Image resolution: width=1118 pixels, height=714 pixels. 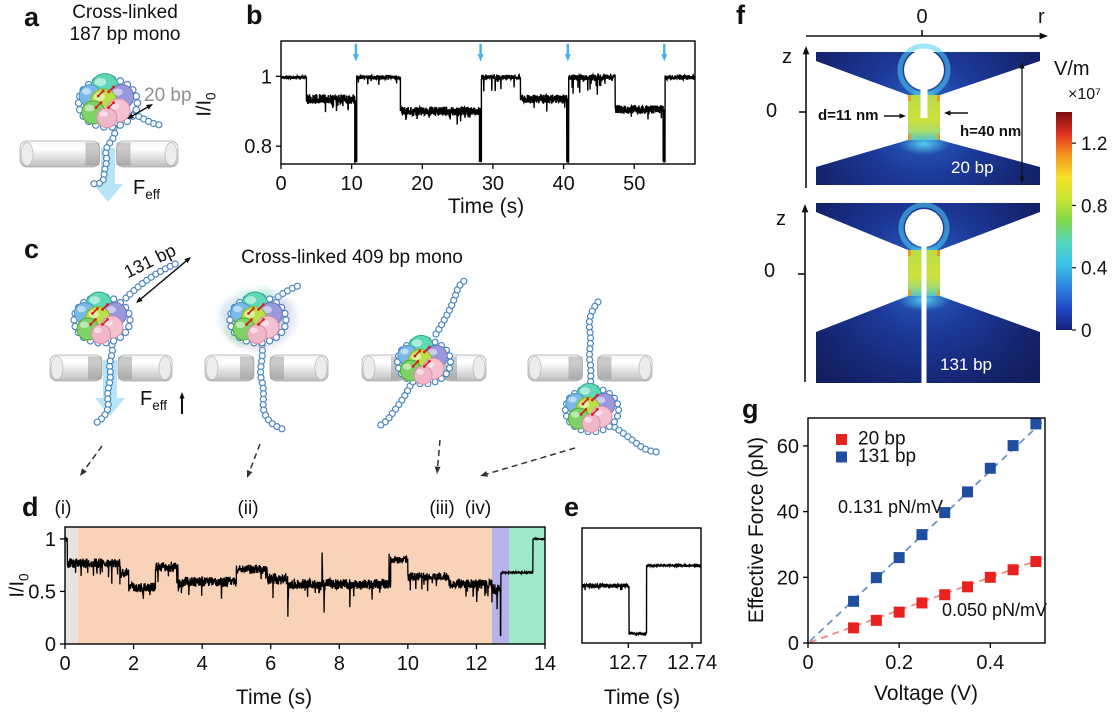 What do you see at coordinates (995, 610) in the screenshot?
I see `panel-g-slope-annotation-20bp: 0.050 pN/mV` at bounding box center [995, 610].